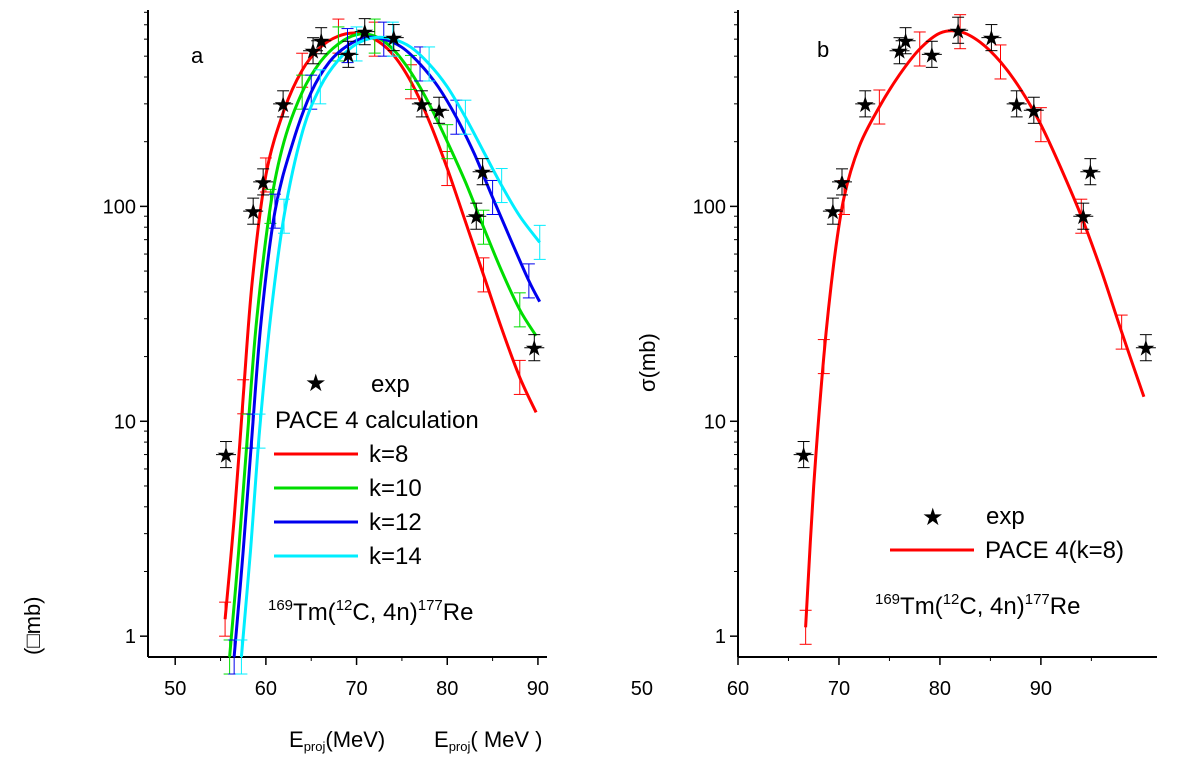 The width and height of the screenshot is (1200, 777). Describe the element at coordinates (823, 49) in the screenshot. I see `panel-b-letter: b` at that location.